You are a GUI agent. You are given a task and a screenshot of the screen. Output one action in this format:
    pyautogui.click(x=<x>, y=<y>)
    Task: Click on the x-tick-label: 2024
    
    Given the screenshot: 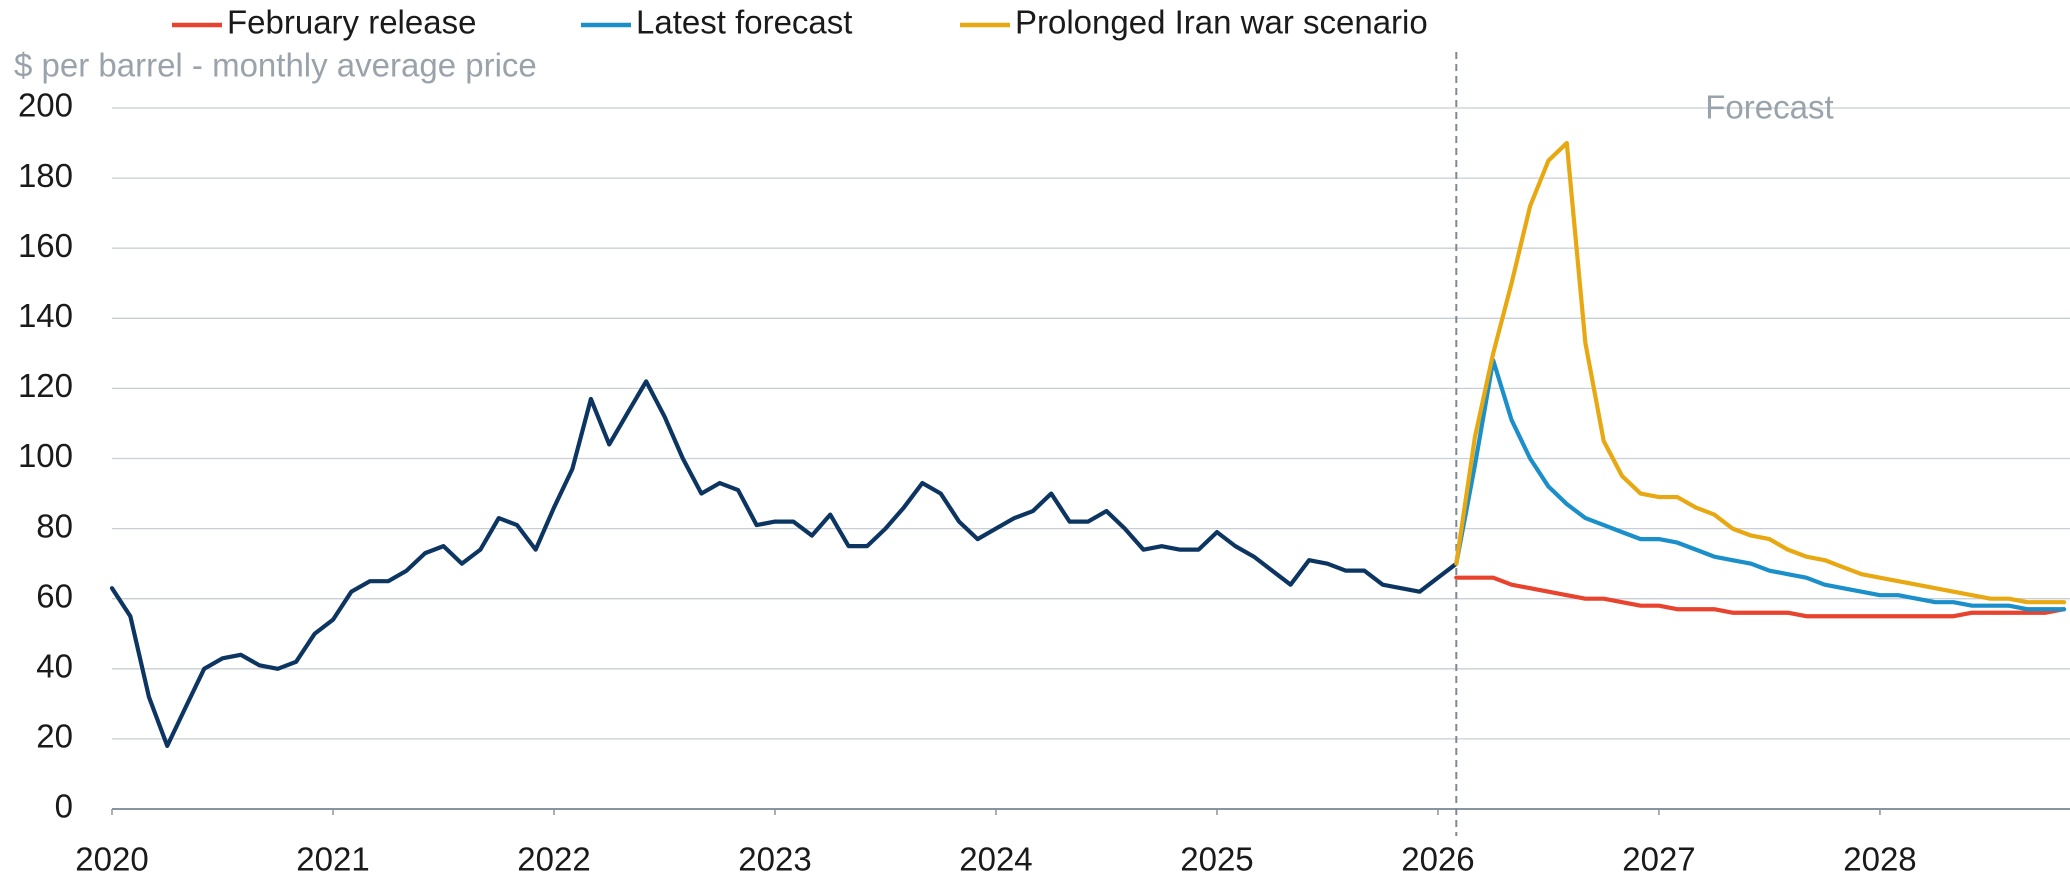 What is the action you would take?
    pyautogui.click(x=995, y=859)
    